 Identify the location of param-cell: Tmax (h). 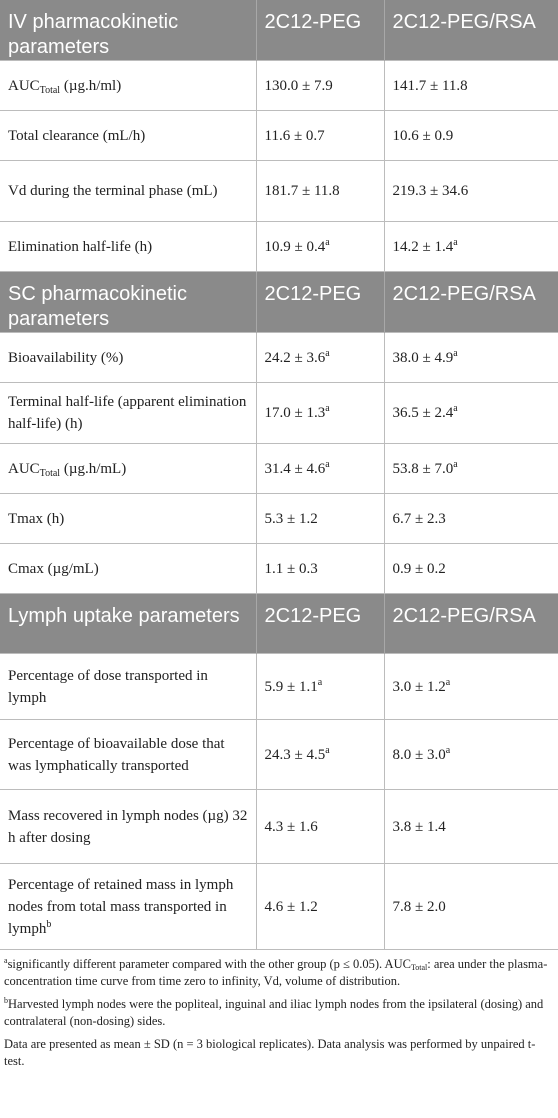
(128, 518).